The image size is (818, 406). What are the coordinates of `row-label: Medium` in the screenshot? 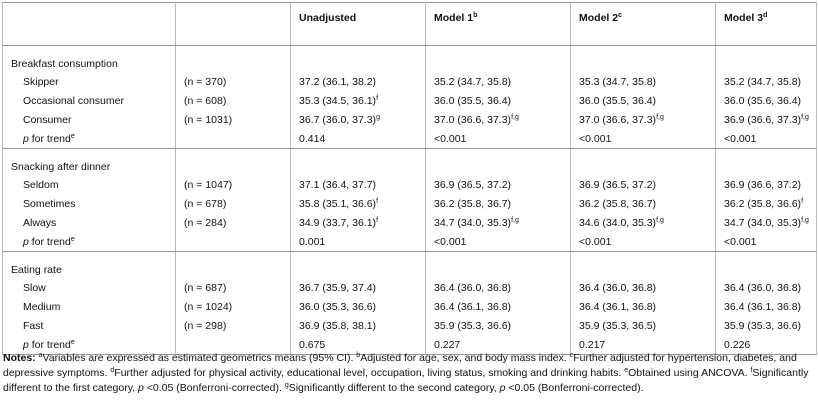 It's located at (89, 306).